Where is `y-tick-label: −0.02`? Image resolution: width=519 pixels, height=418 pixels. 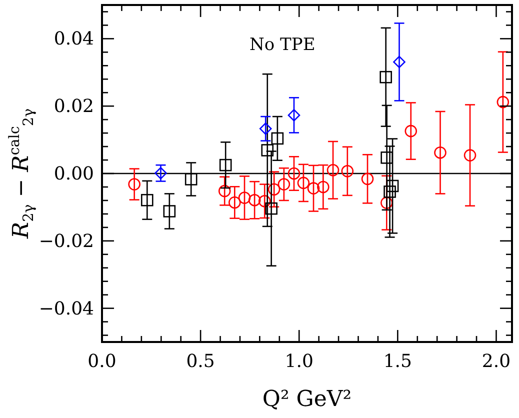
y-tick-label: −0.02 is located at coordinates (66, 241).